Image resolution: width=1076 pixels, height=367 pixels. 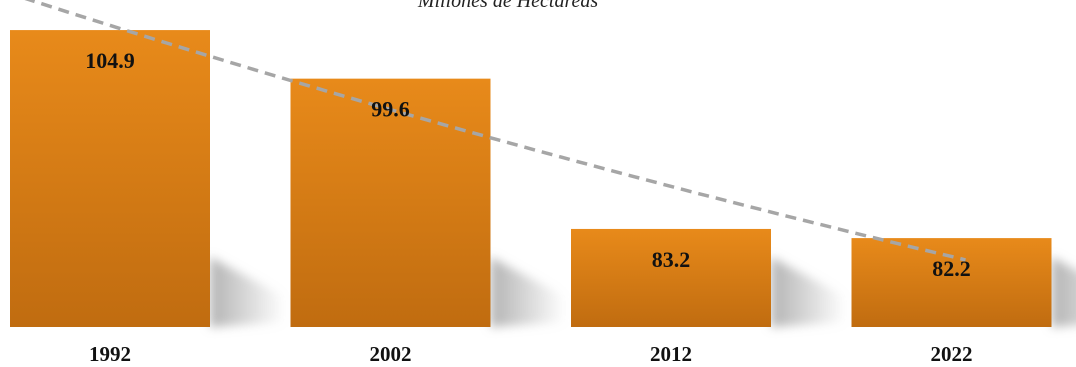 What do you see at coordinates (390, 202) in the screenshot?
I see `bar-2002` at bounding box center [390, 202].